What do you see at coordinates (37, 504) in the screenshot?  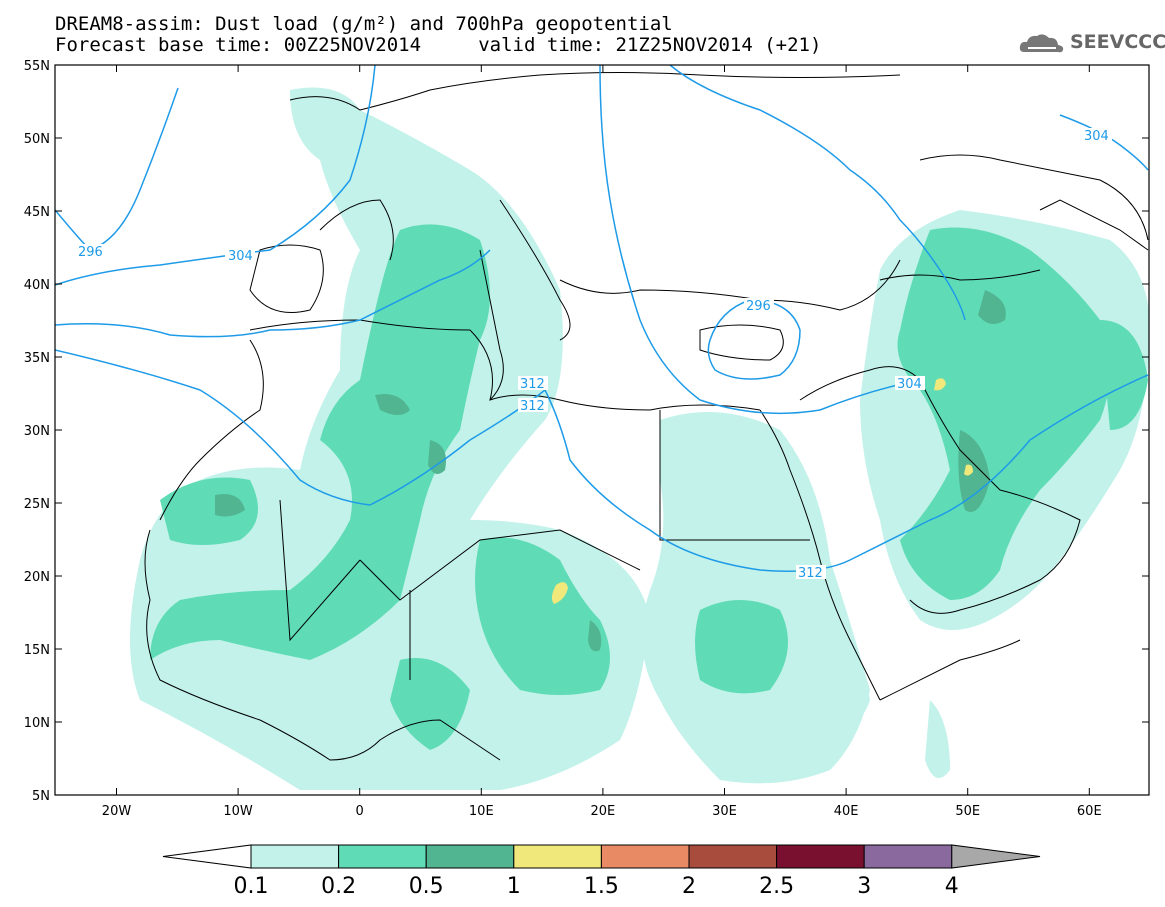 I see `lat-label: 25N` at bounding box center [37, 504].